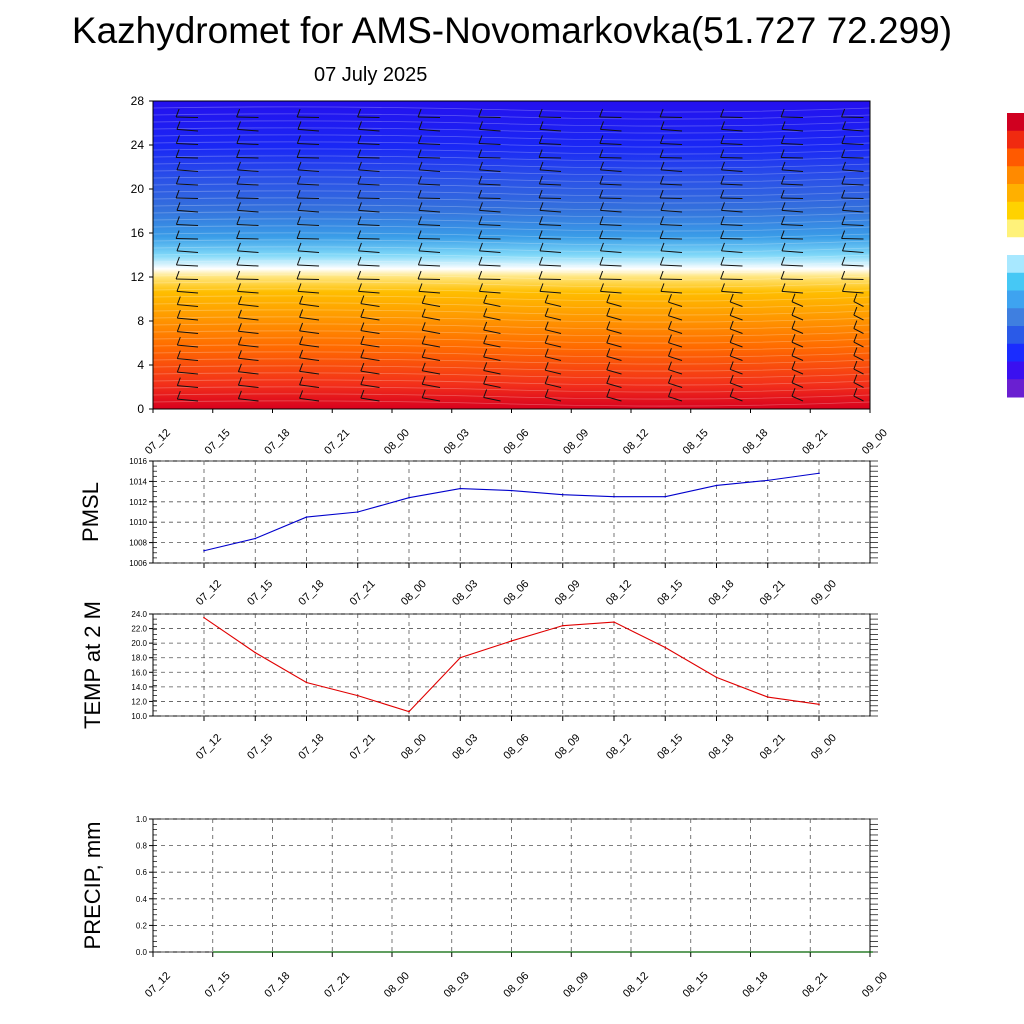 Image resolution: width=1024 pixels, height=1024 pixels. Describe the element at coordinates (371, 75) in the screenshot. I see `chart-date: 07 July 2025` at that location.